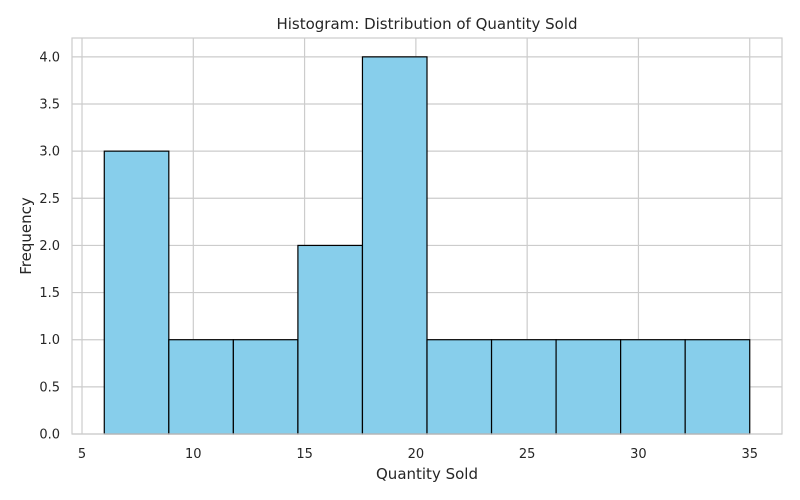 The image size is (800, 500). What do you see at coordinates (749, 454) in the screenshot?
I see `x-tick-label: 35` at bounding box center [749, 454].